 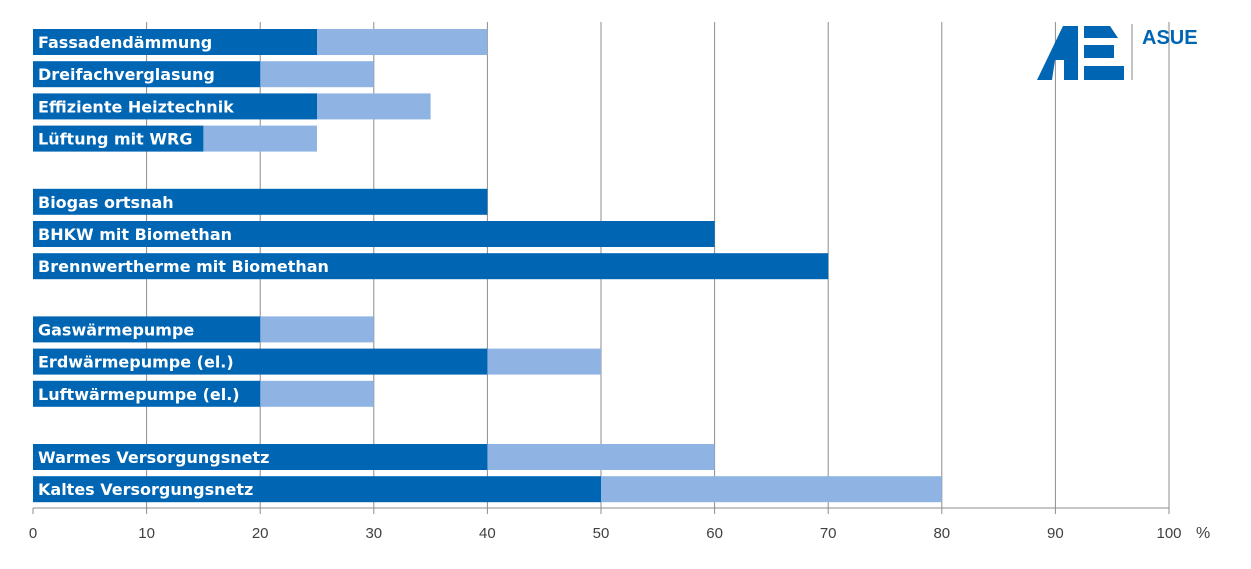 I want to click on bar-category-label: Erdwärmepumpe (el.), so click(x=136, y=362).